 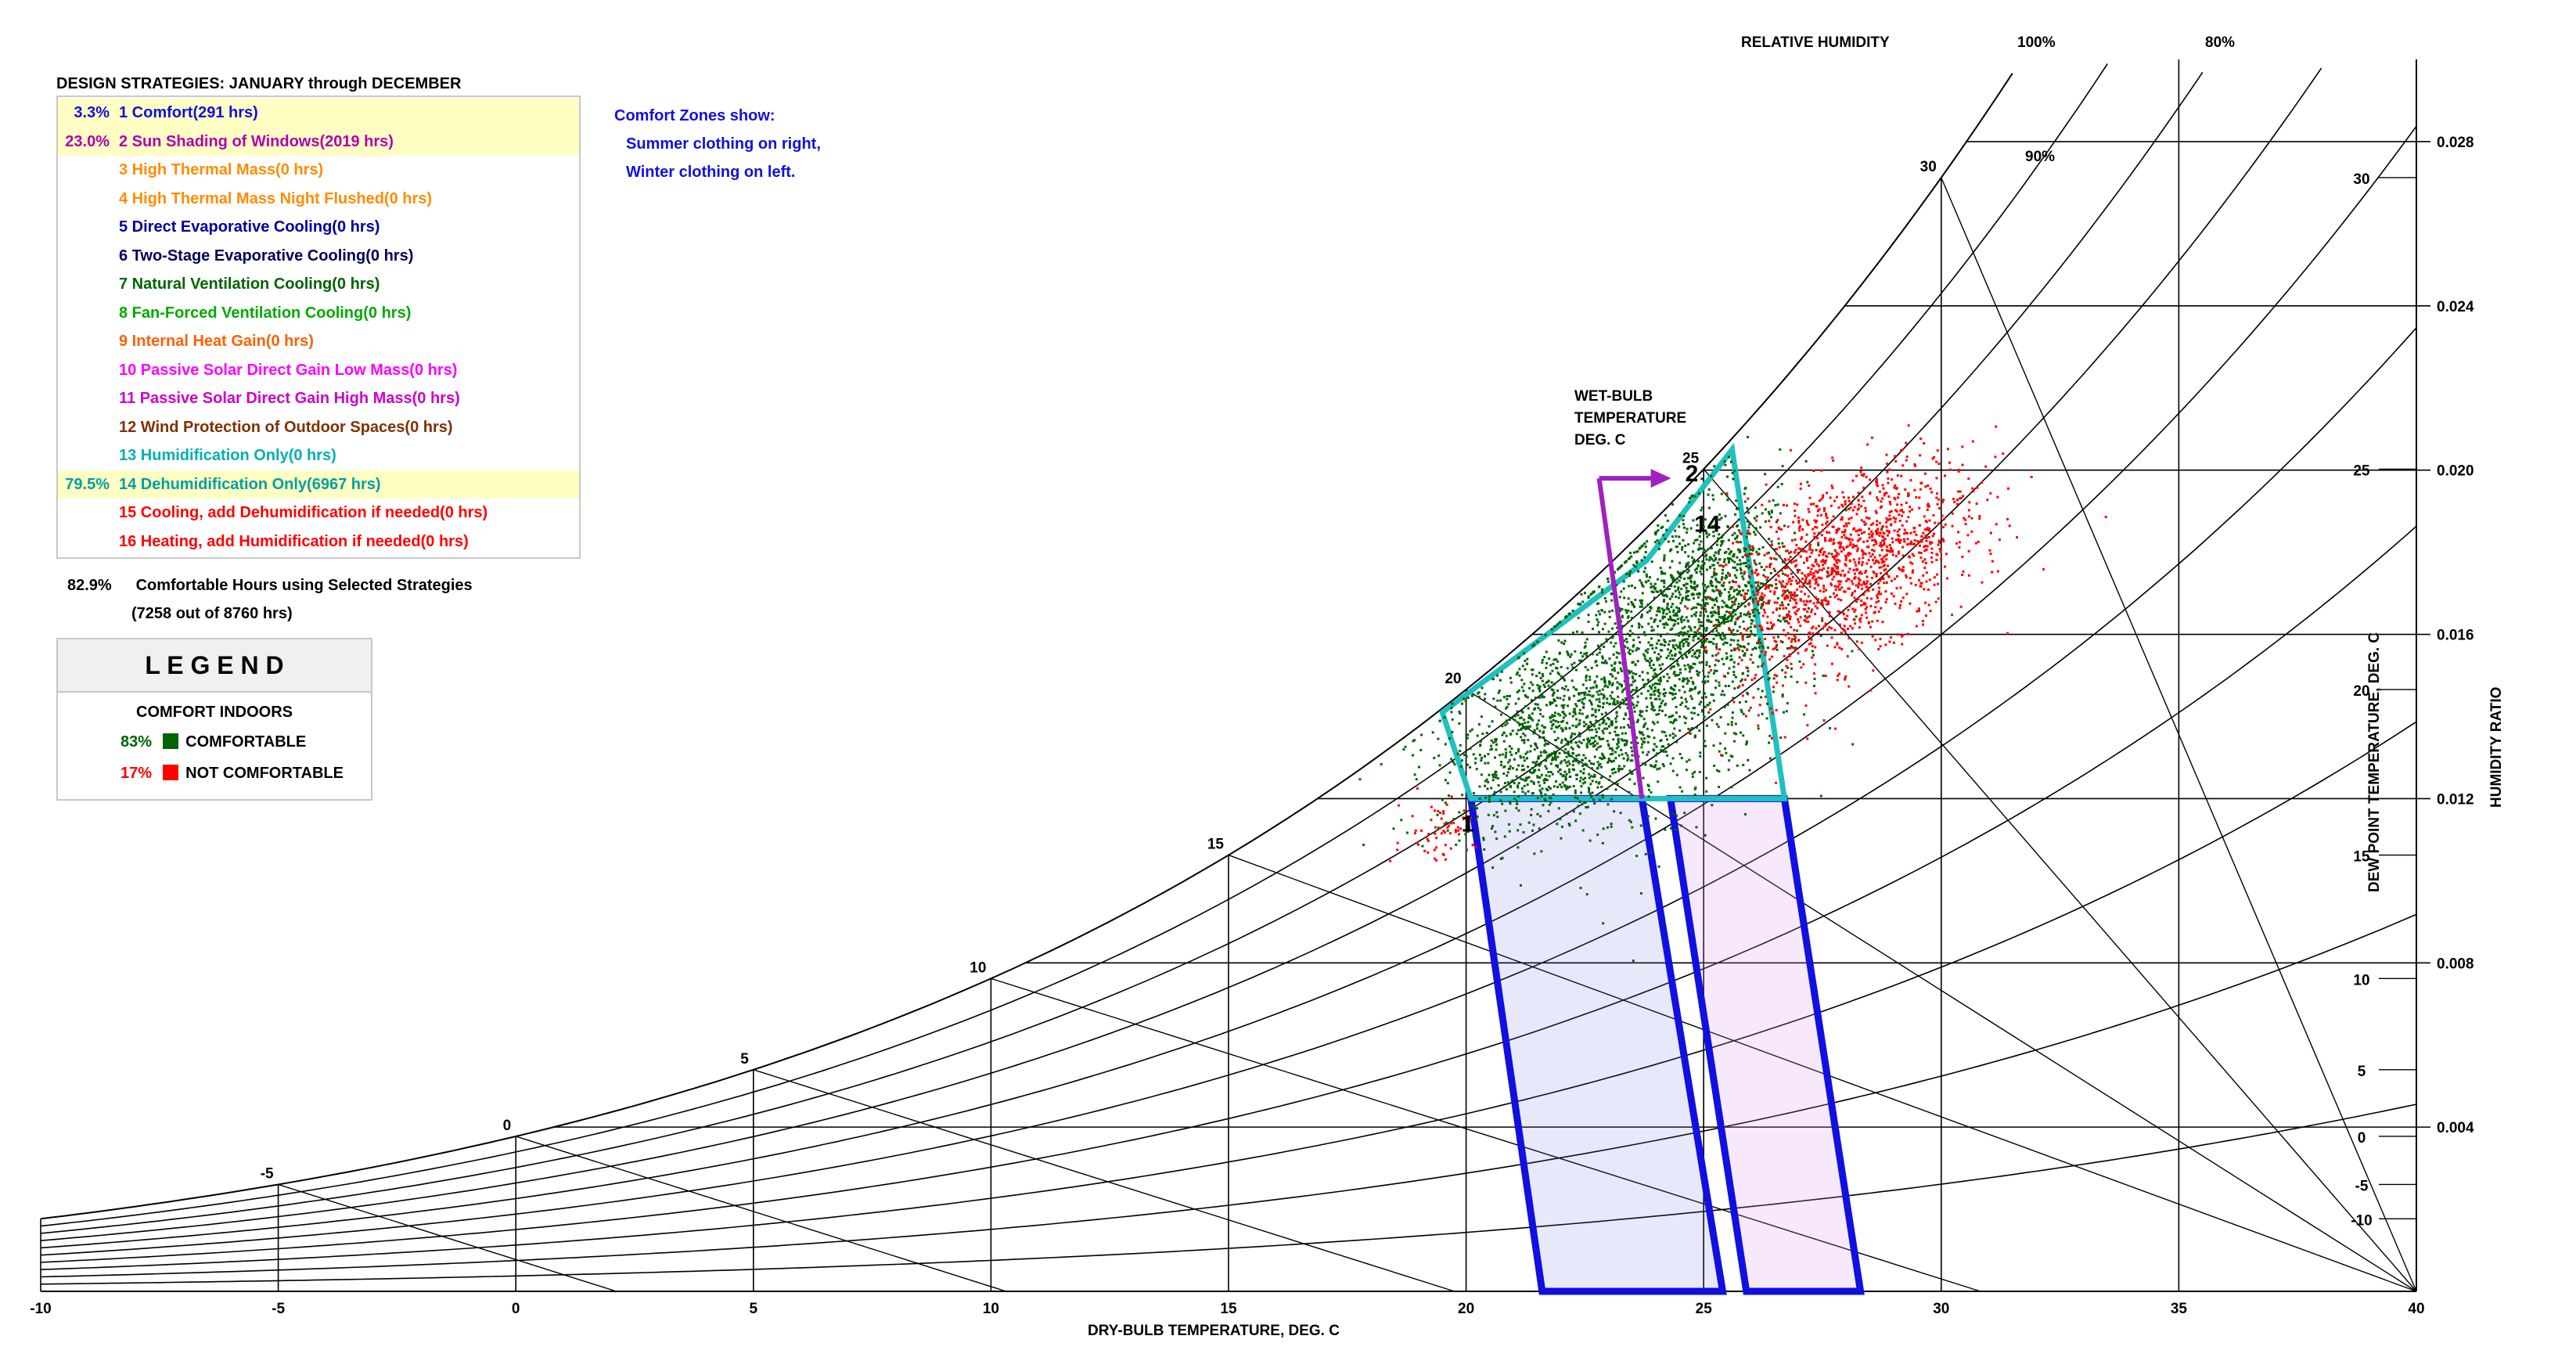 What do you see at coordinates (319, 199) in the screenshot?
I see `strategy-row: 4 High Thermal Mass Night Flushed(0 hrs)` at bounding box center [319, 199].